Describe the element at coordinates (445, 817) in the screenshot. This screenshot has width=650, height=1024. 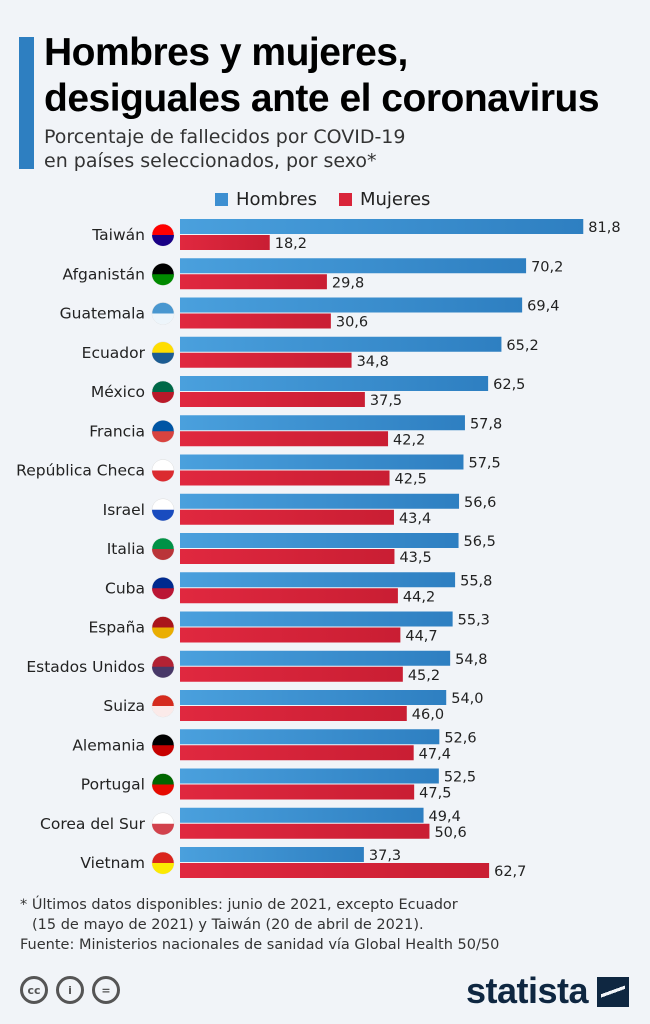
I see `data-label: 49,4` at that location.